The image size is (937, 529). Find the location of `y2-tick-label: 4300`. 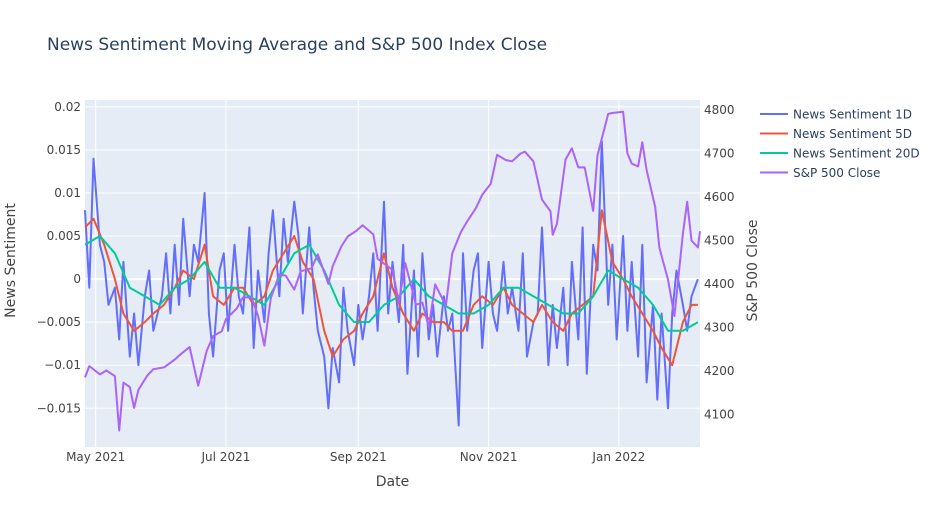

y2-tick-label: 4300 is located at coordinates (719, 327).